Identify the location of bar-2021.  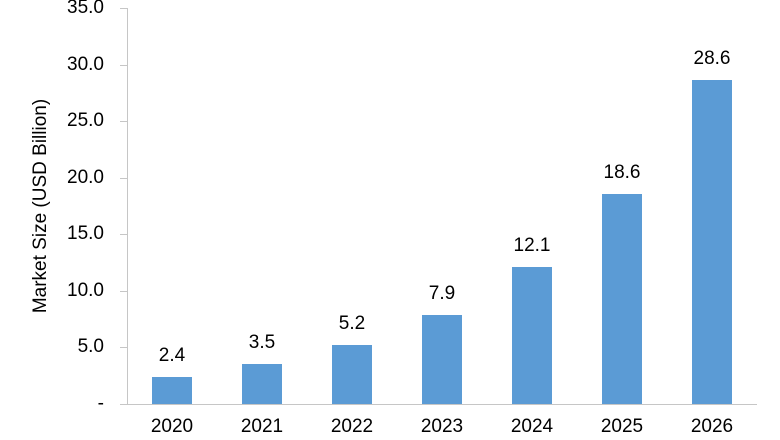
(262, 384).